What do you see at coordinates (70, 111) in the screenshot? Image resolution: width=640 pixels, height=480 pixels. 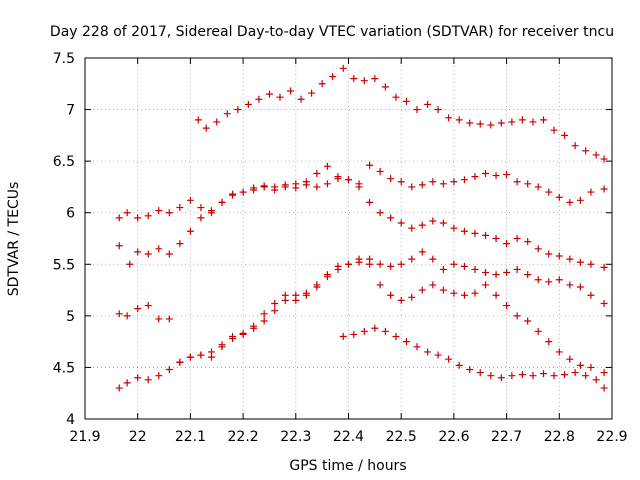 I see `y-tick-label: 7` at bounding box center [70, 111].